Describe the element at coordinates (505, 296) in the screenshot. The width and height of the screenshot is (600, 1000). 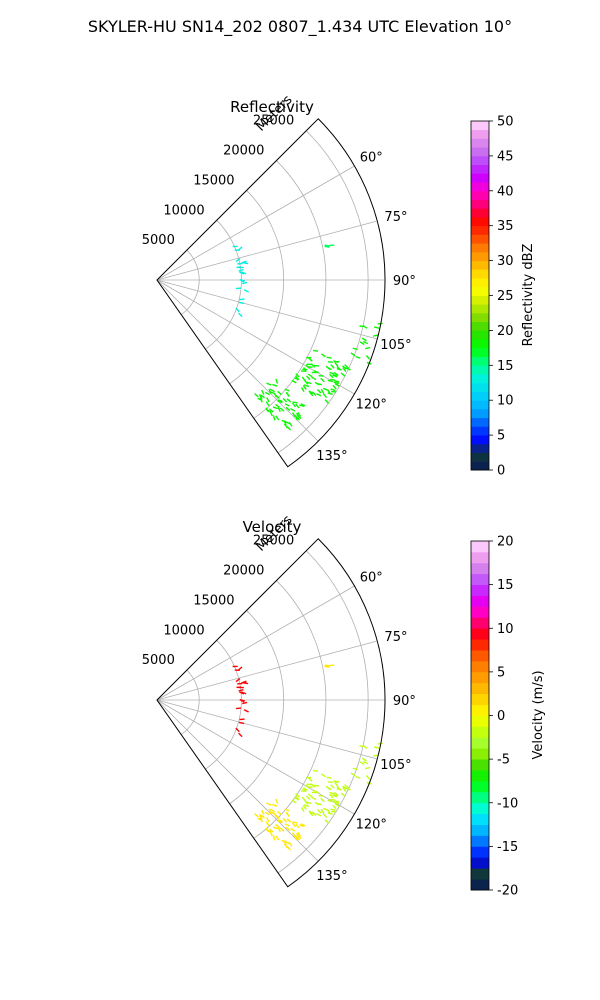
I see `colorbar-tick-label: 25` at that location.